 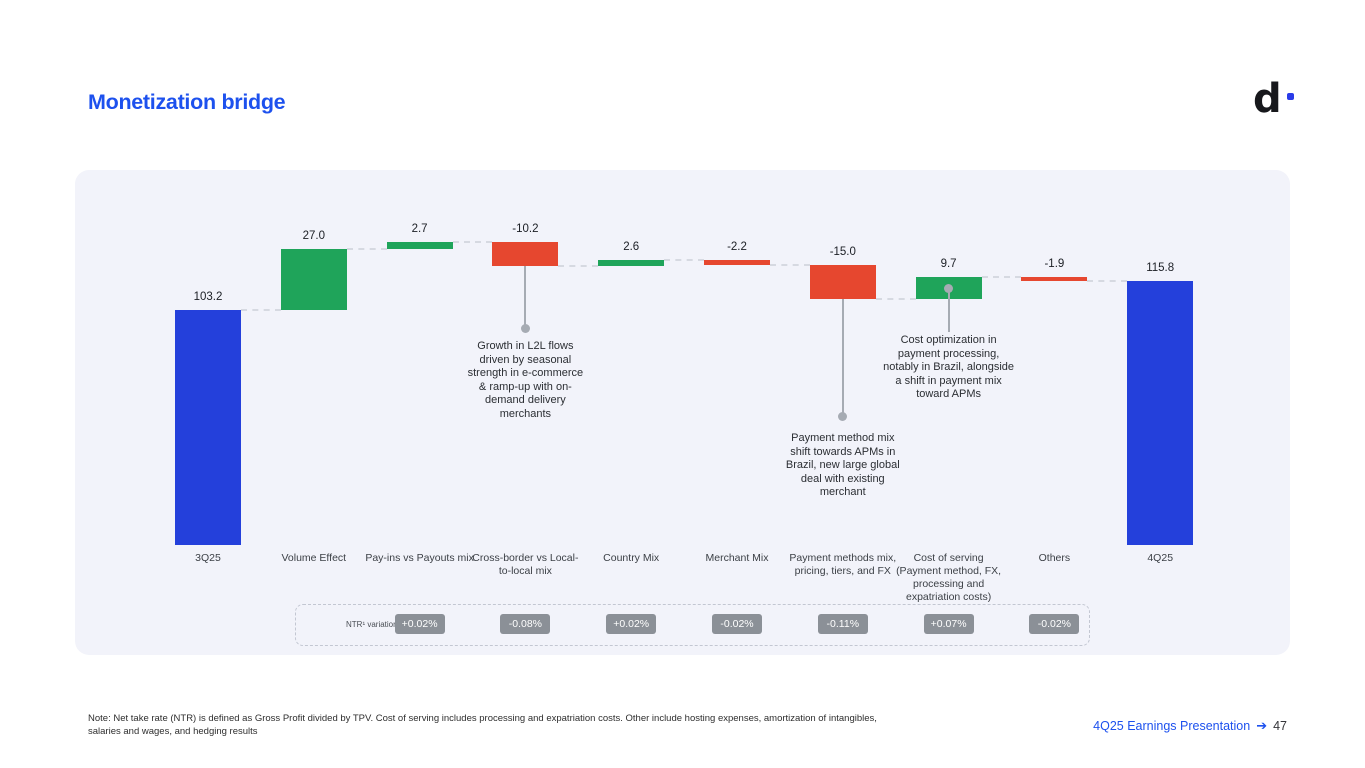 What do you see at coordinates (948, 263) in the screenshot?
I see `bar-value-label: 9.7` at bounding box center [948, 263].